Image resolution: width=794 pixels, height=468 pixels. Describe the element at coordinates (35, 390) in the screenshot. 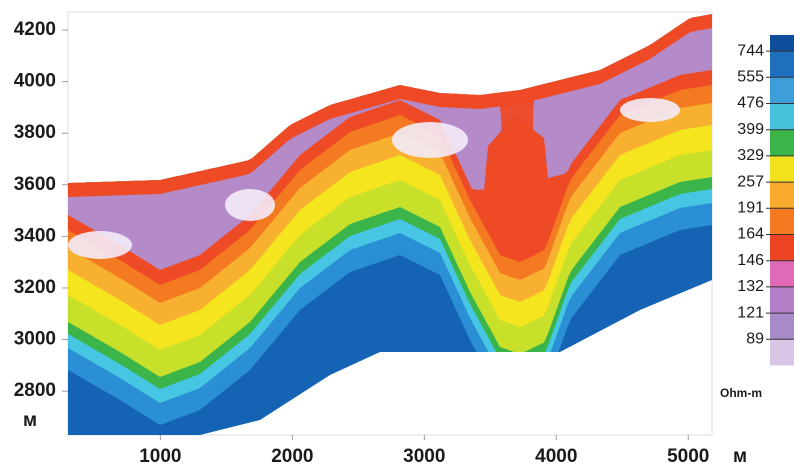

I see `y-tick-label: 2800` at that location.